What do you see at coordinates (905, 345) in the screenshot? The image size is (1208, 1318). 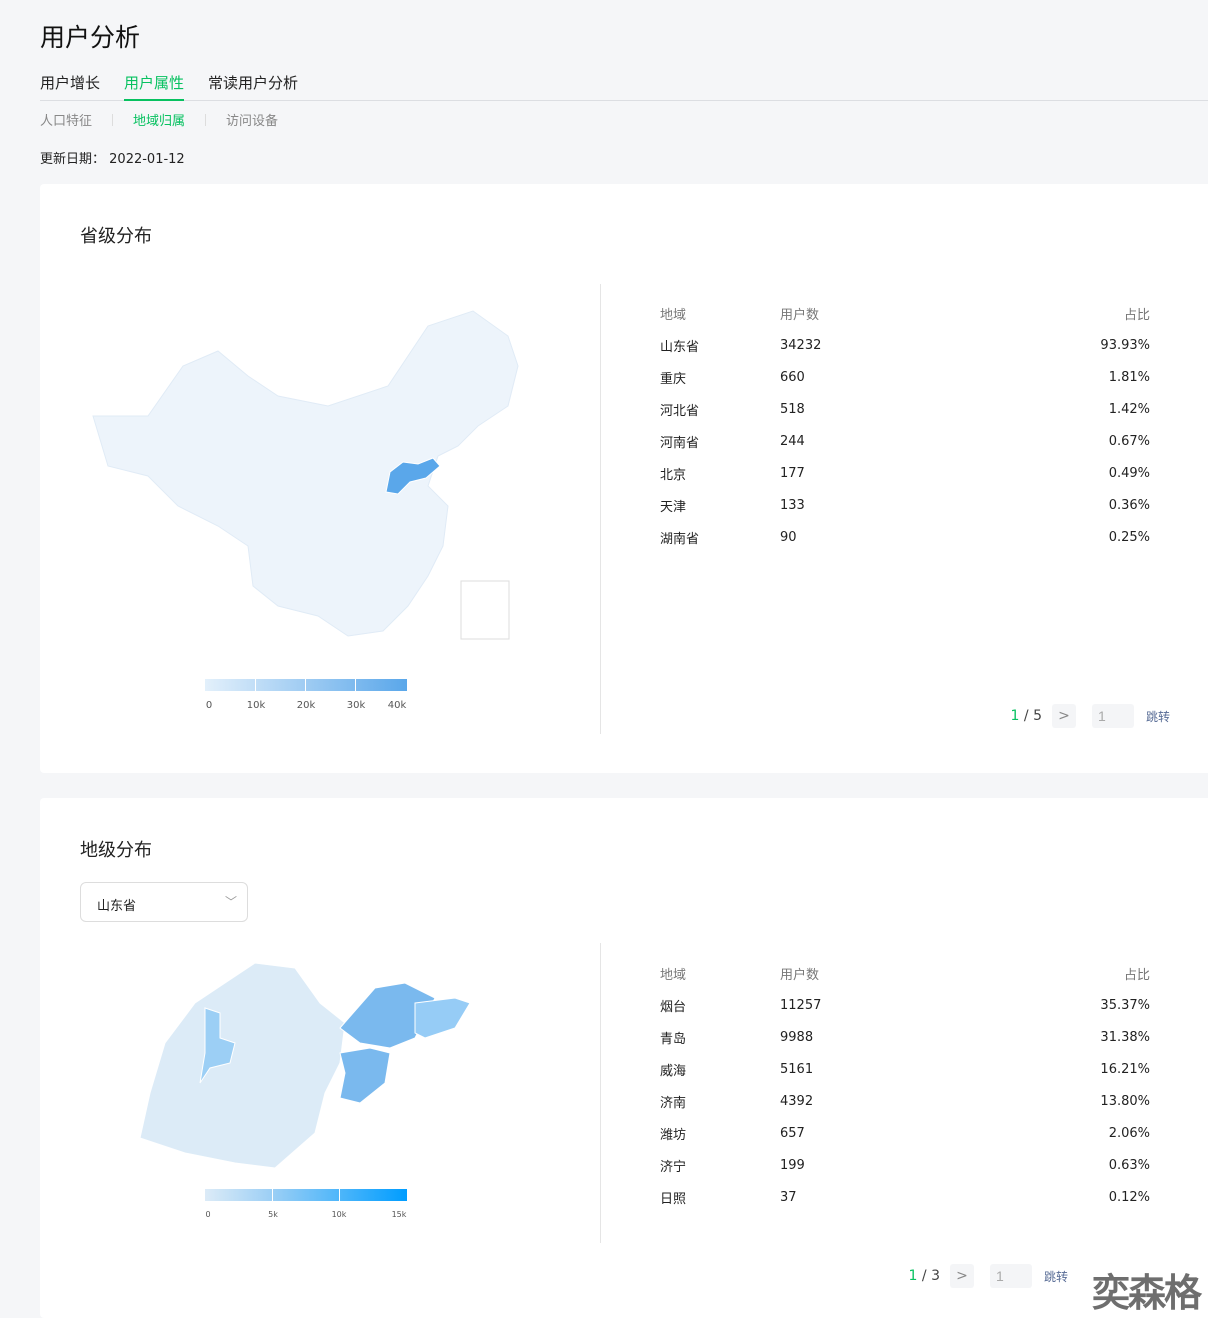 I see `table-row: 山东省 34232 93.93%` at bounding box center [905, 345].